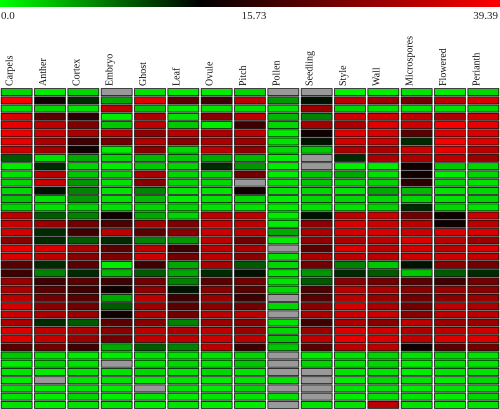 This screenshot has height=409, width=500. What do you see at coordinates (250, 3) in the screenshot?
I see `colorbar` at bounding box center [250, 3].